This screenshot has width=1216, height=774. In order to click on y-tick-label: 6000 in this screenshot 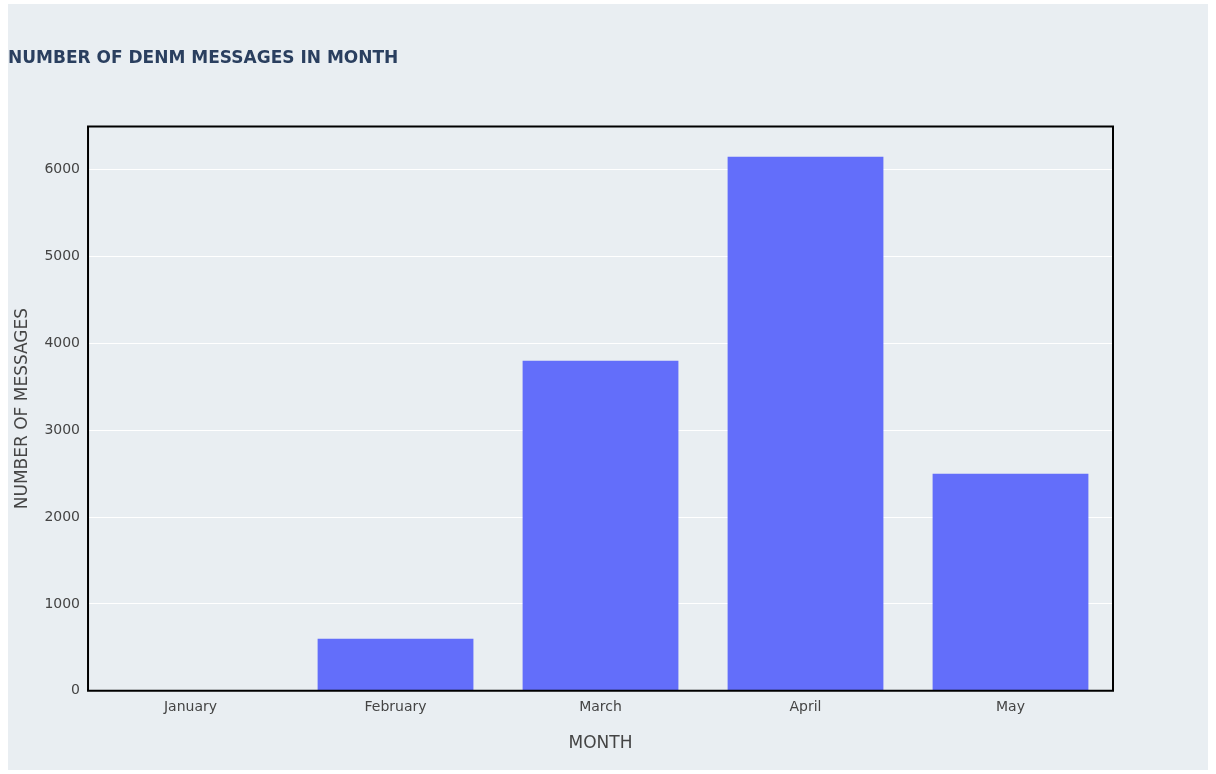, I will do `click(62, 168)`.